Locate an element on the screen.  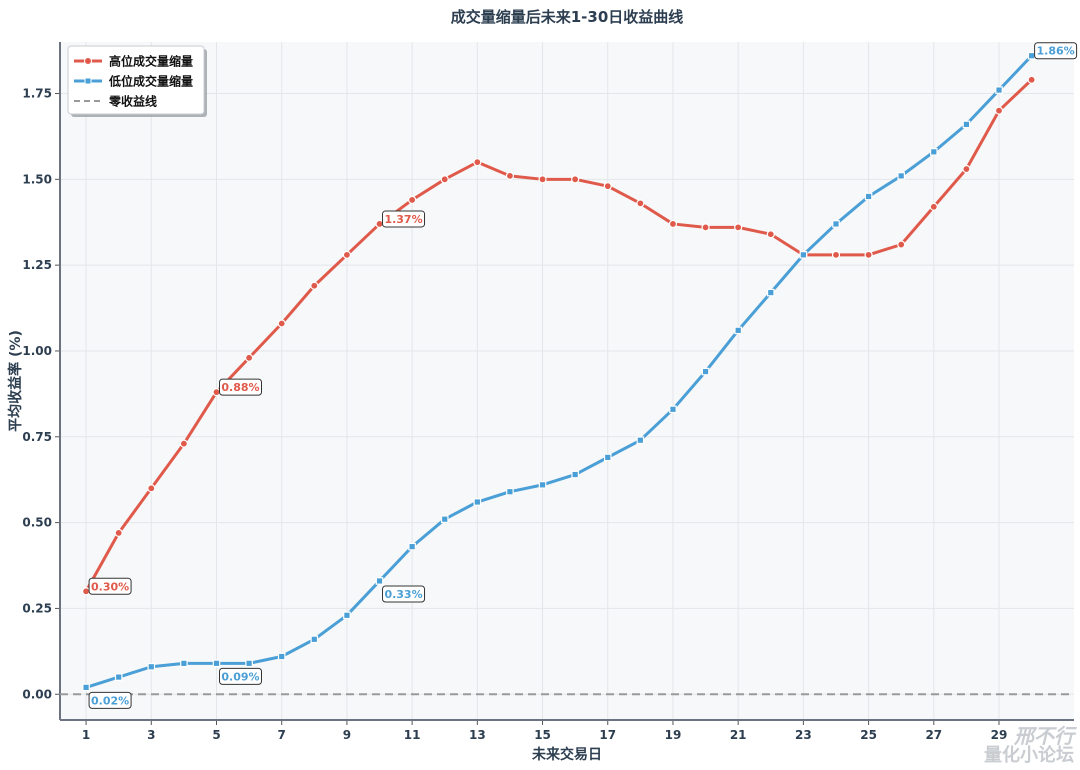
data-label: 1.86% is located at coordinates (1056, 51).